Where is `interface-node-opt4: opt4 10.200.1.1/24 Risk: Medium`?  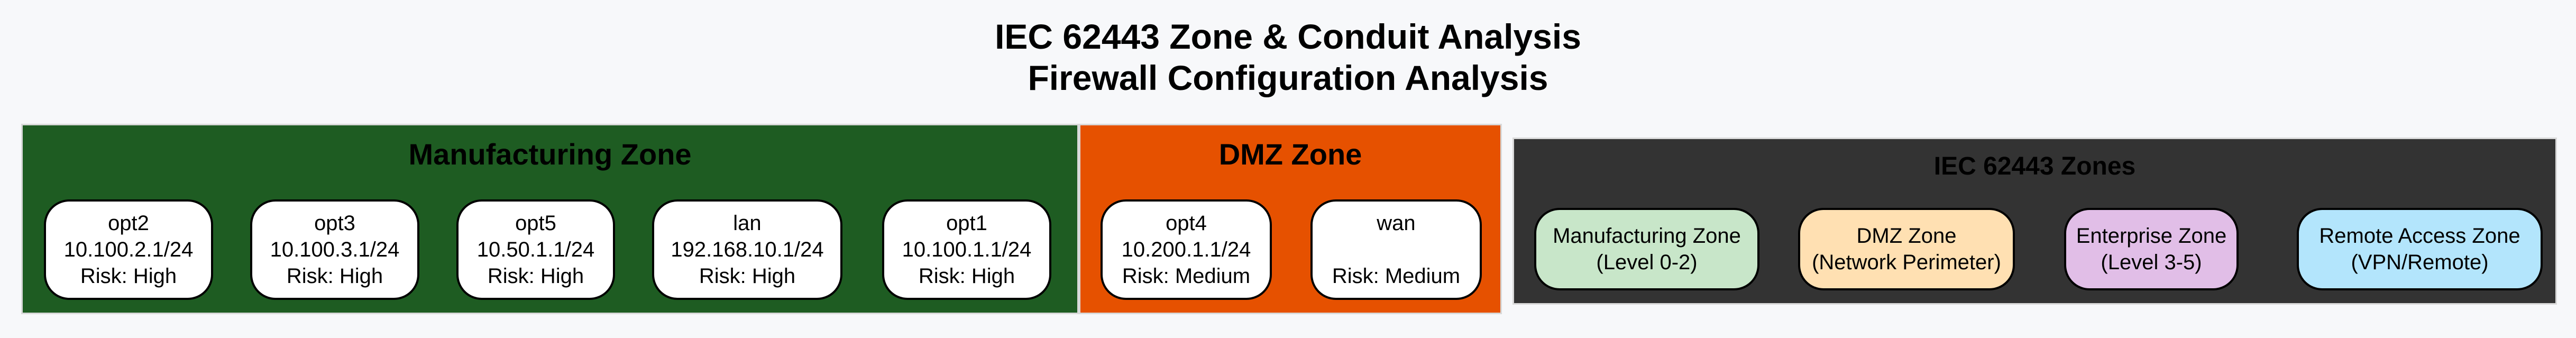
interface-node-opt4: opt4 10.200.1.1/24 Risk: Medium is located at coordinates (1187, 249).